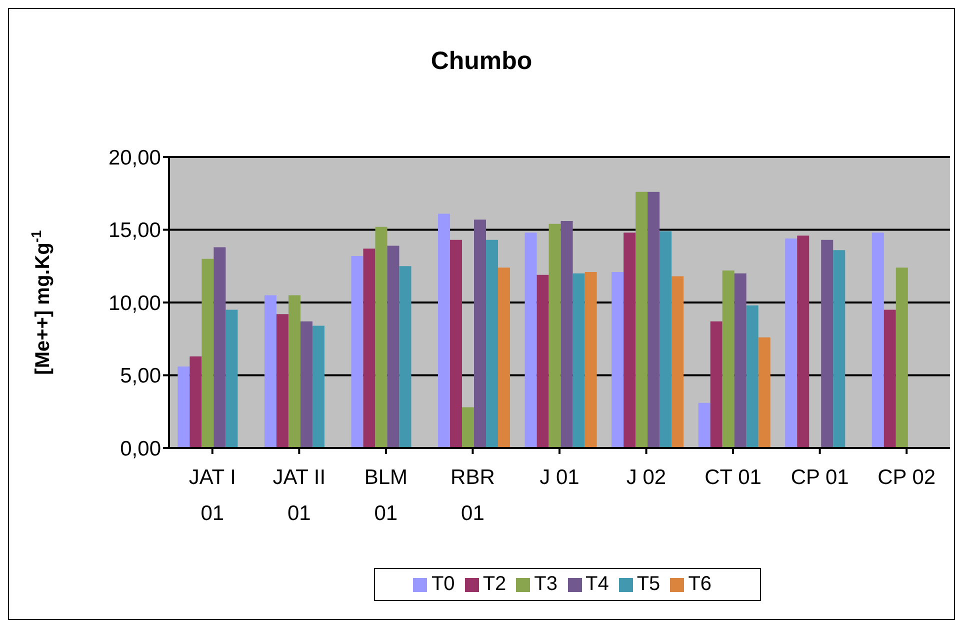 The width and height of the screenshot is (963, 628). What do you see at coordinates (212, 495) in the screenshot?
I see `x-tick-label: JAT I 01` at bounding box center [212, 495].